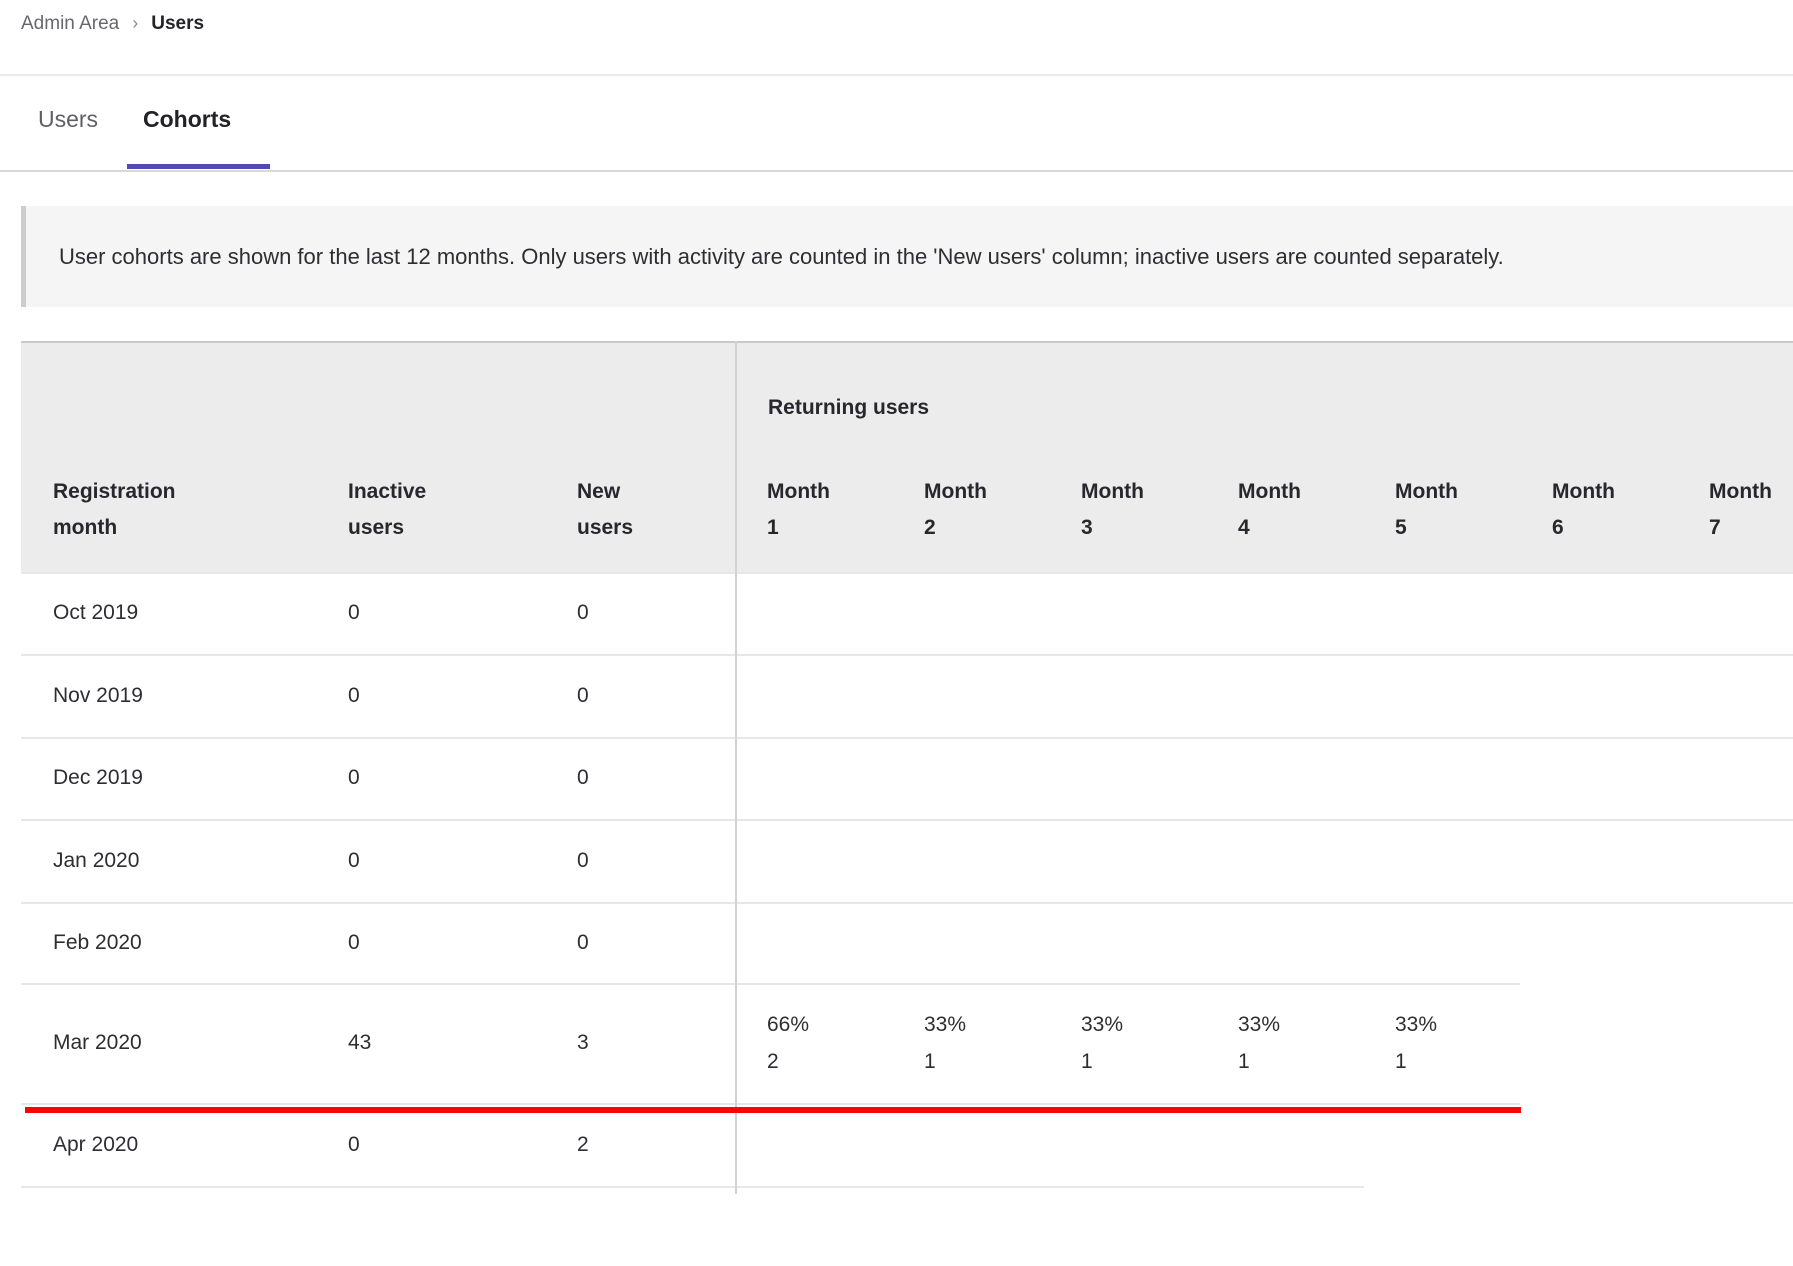 This screenshot has height=1266, width=1793. Describe the element at coordinates (1269, 509) in the screenshot. I see `col-header-month-4: Month 4` at that location.